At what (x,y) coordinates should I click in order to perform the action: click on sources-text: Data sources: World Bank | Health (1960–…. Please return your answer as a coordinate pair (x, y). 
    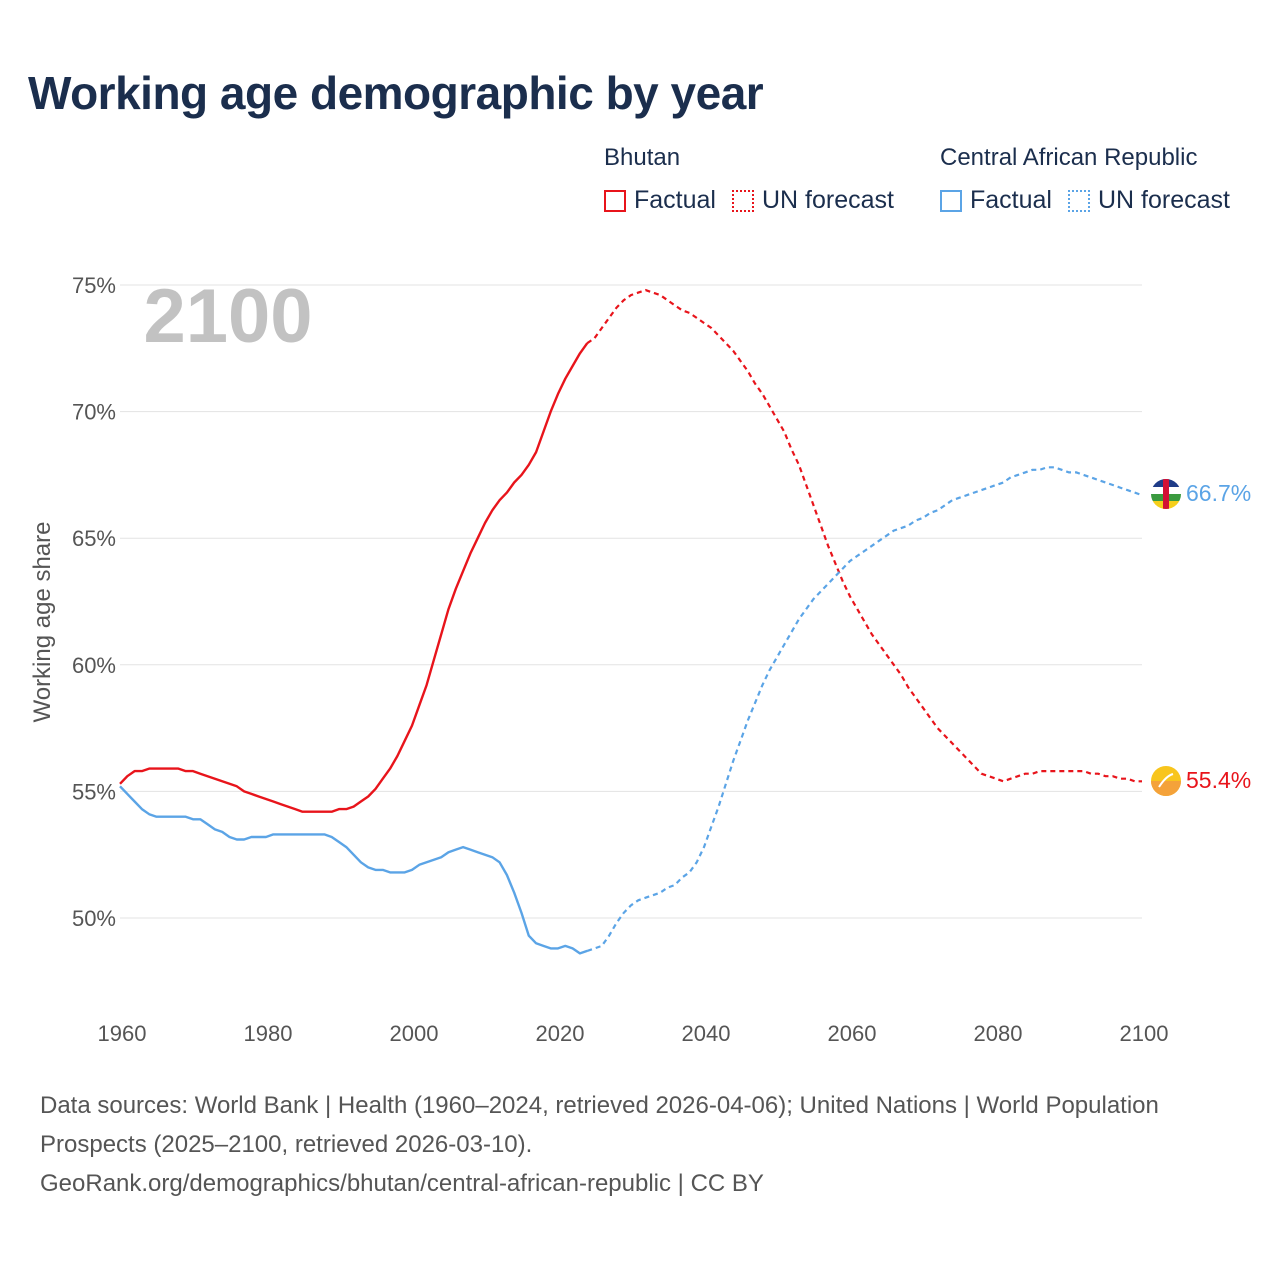
    Looking at the image, I should click on (599, 1125).